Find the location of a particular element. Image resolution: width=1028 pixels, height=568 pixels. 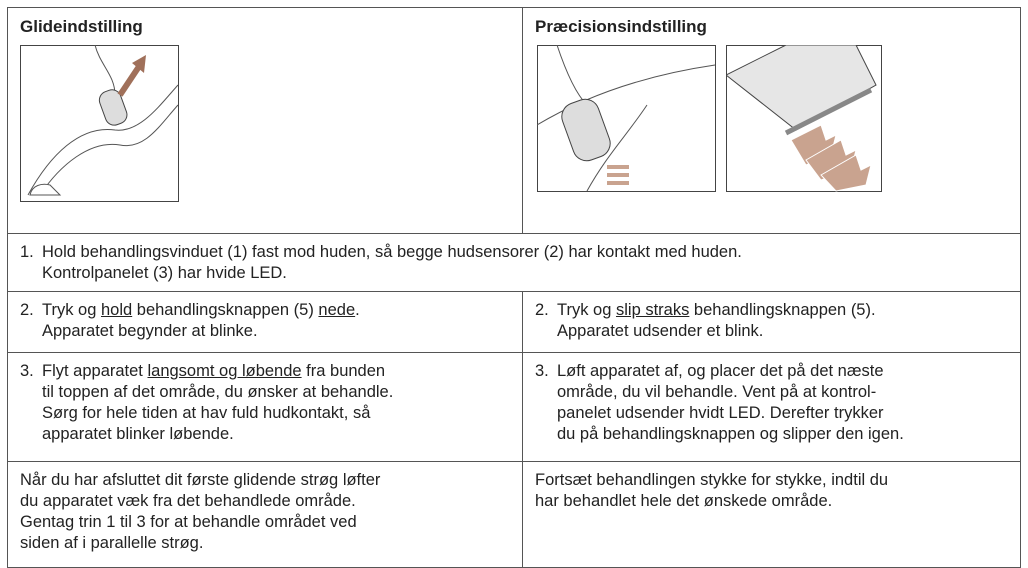

text-line: Kontrolpanelet (3) har hvide LED. is located at coordinates (381, 273).